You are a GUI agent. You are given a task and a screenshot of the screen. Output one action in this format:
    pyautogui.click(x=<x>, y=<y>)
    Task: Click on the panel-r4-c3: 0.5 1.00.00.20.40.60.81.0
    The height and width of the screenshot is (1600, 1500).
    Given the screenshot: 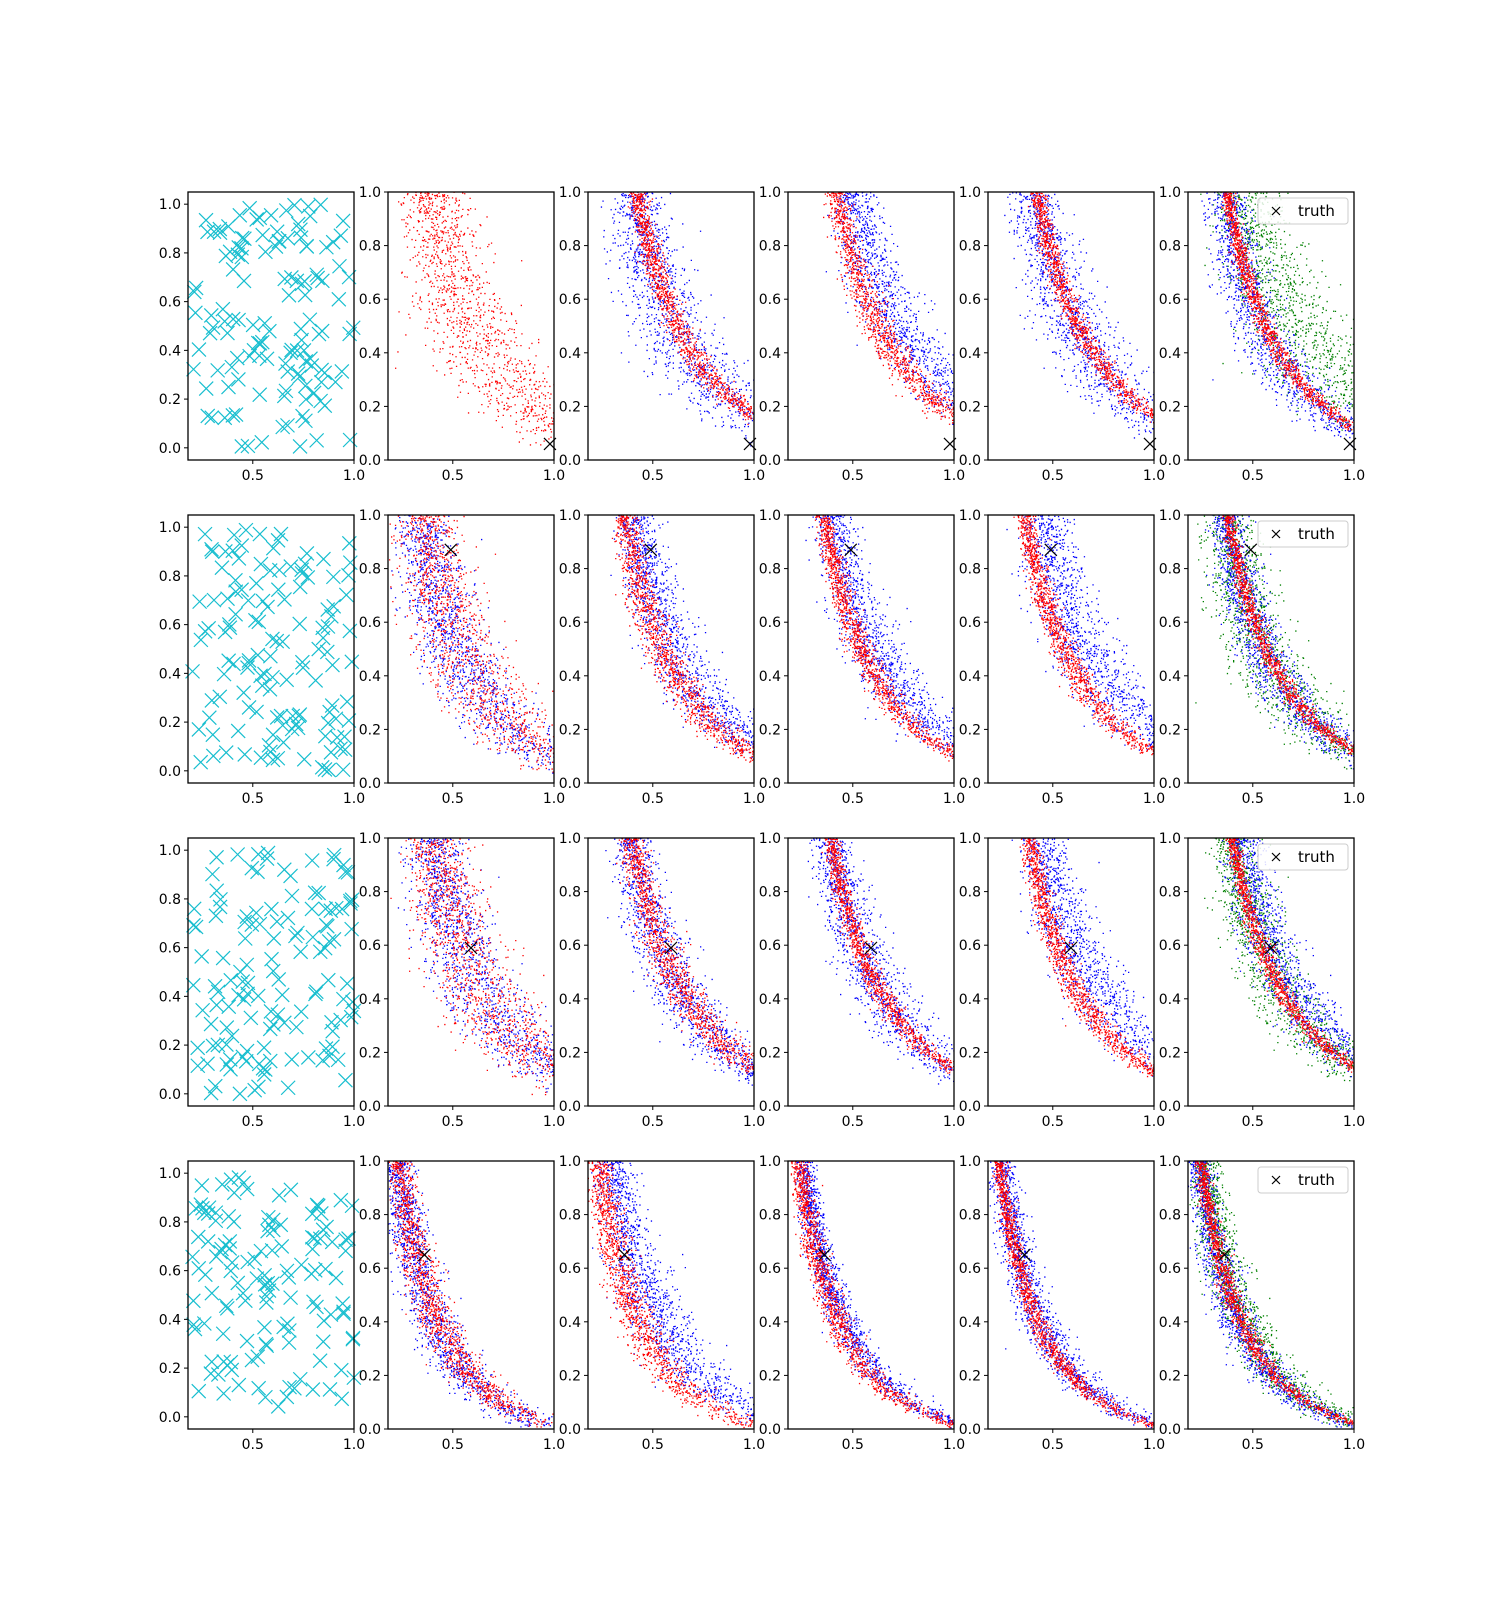 What is the action you would take?
    pyautogui.click(x=699, y=1303)
    